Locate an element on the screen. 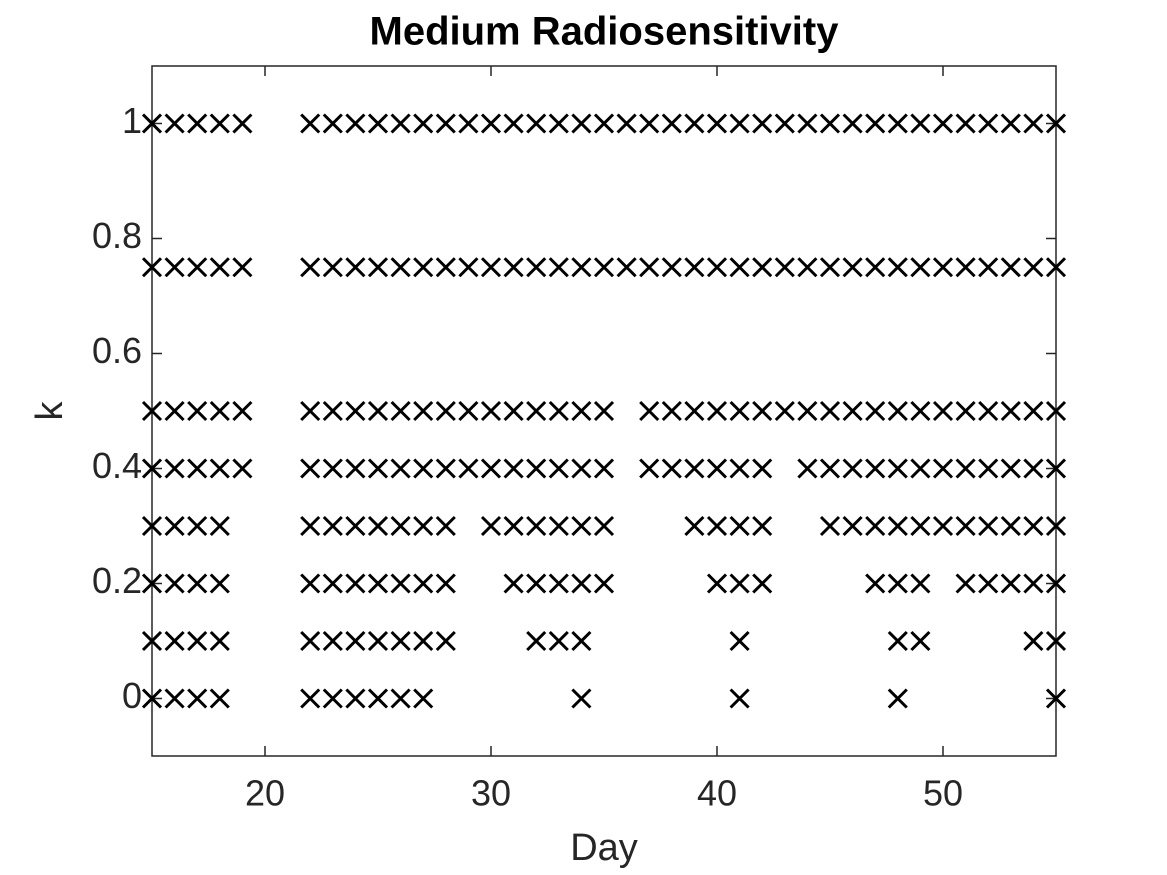  y-tick-label: 1 is located at coordinates (132, 120).